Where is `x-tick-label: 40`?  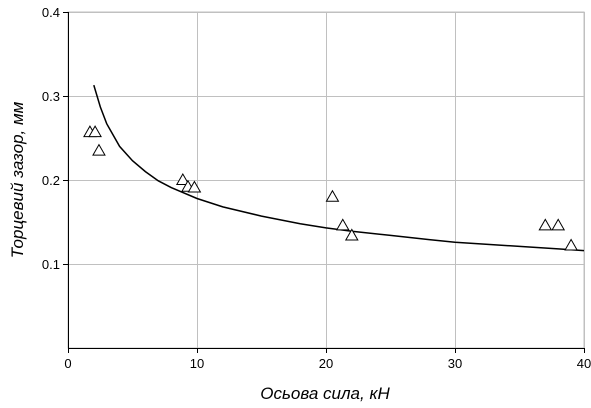 x-tick-label: 40 is located at coordinates (584, 363).